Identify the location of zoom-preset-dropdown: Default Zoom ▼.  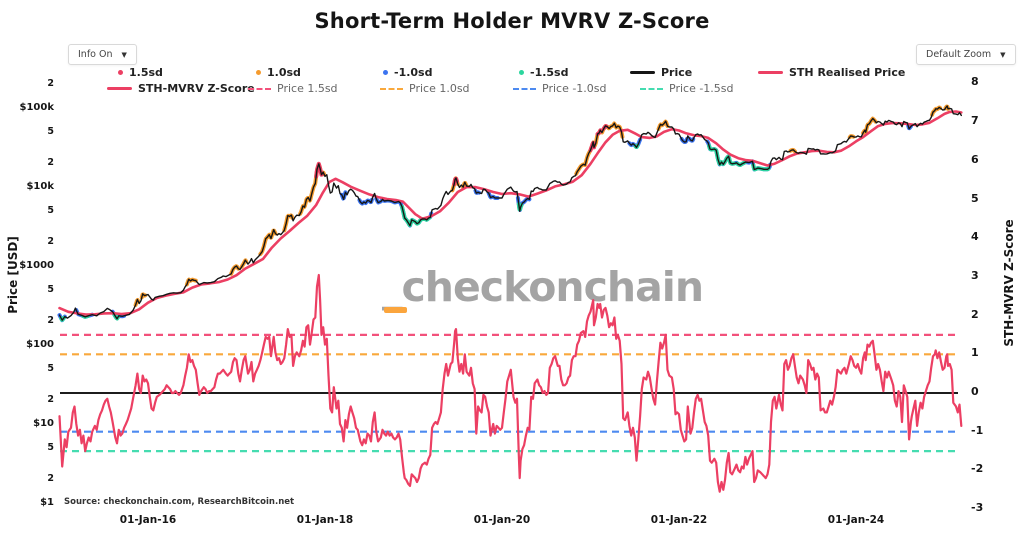
(966, 54).